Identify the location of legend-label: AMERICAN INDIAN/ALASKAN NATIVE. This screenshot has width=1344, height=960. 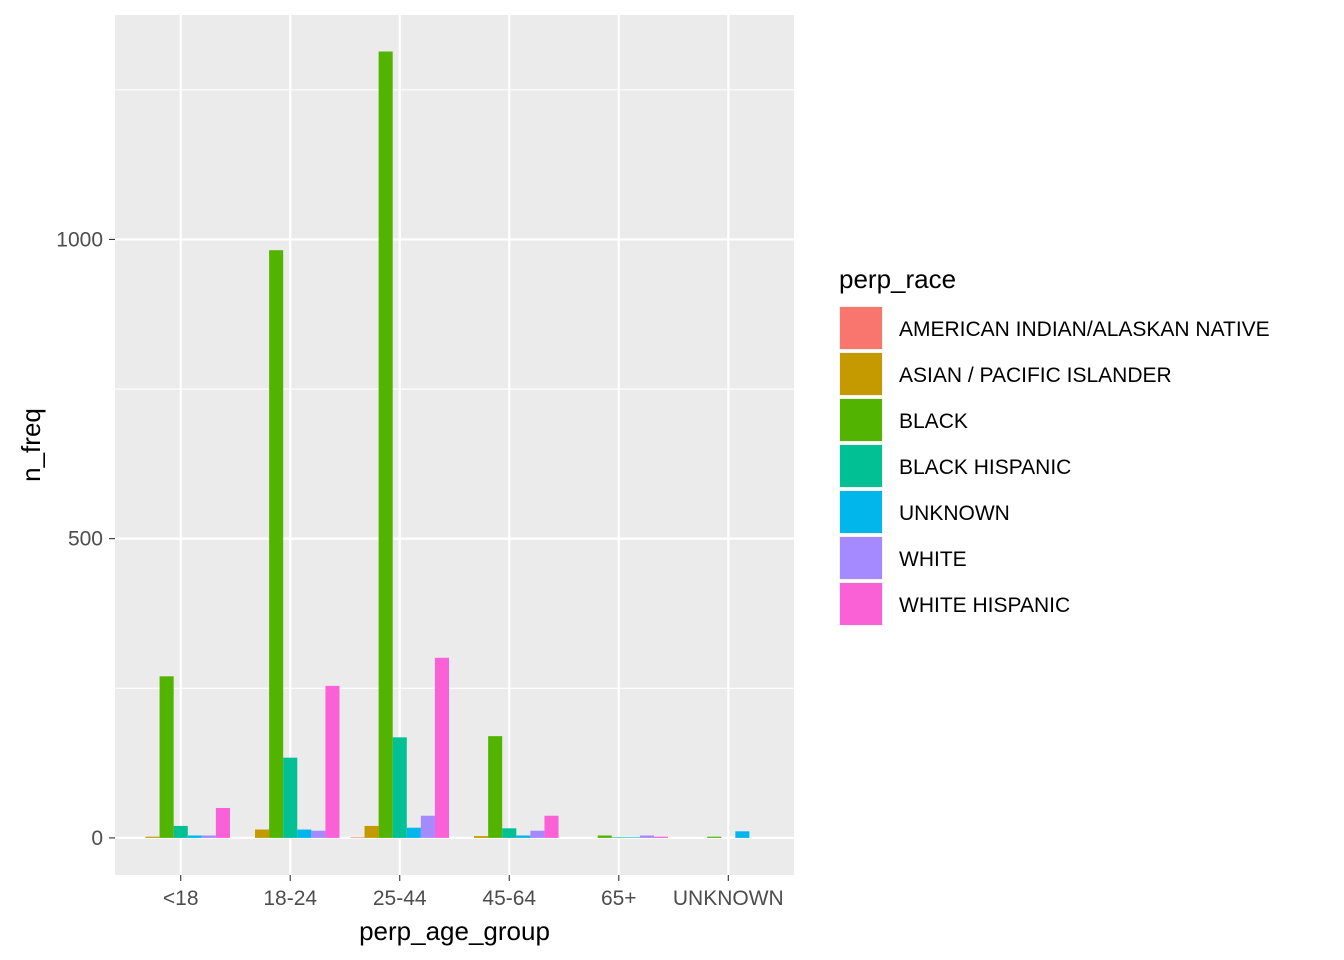
(1084, 329).